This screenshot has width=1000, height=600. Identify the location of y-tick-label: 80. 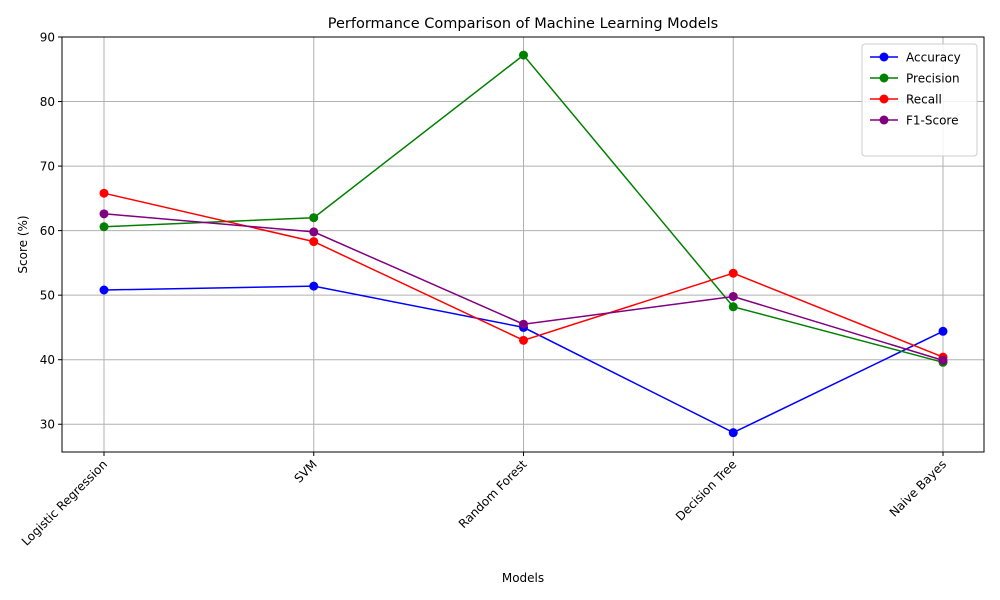
(47, 102).